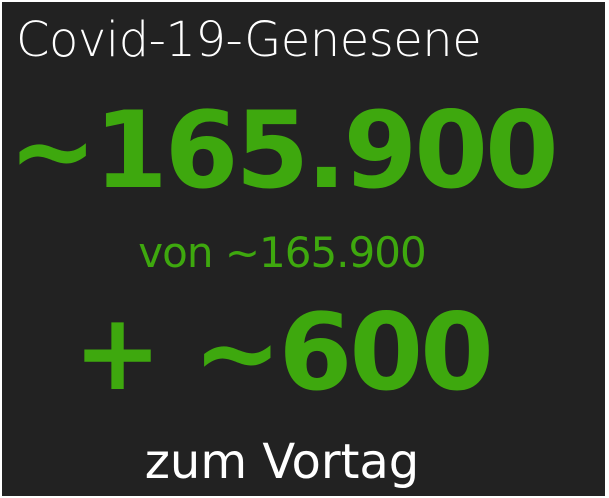 This screenshot has height=498, width=609. I want to click on widget-title: Covid-19-Genesene, so click(249, 40).